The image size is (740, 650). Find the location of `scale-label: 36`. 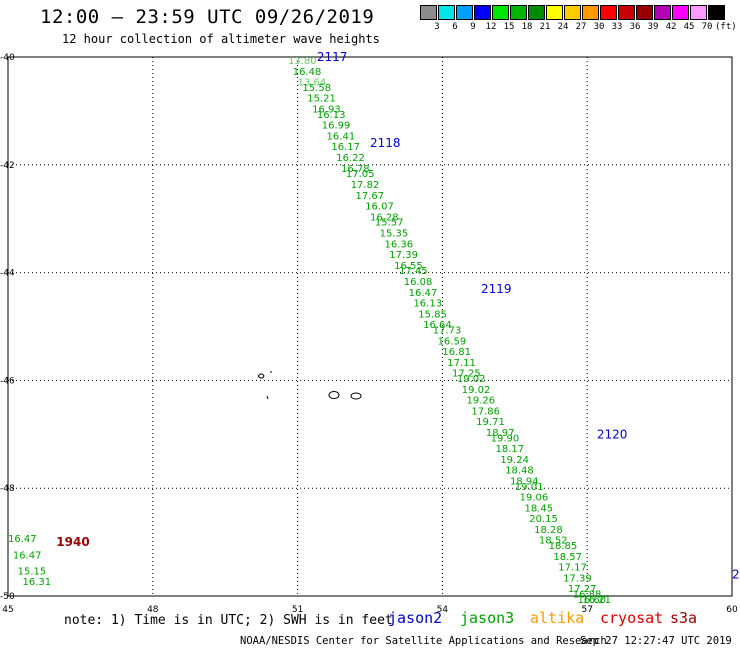

scale-label: 36 is located at coordinates (635, 27).